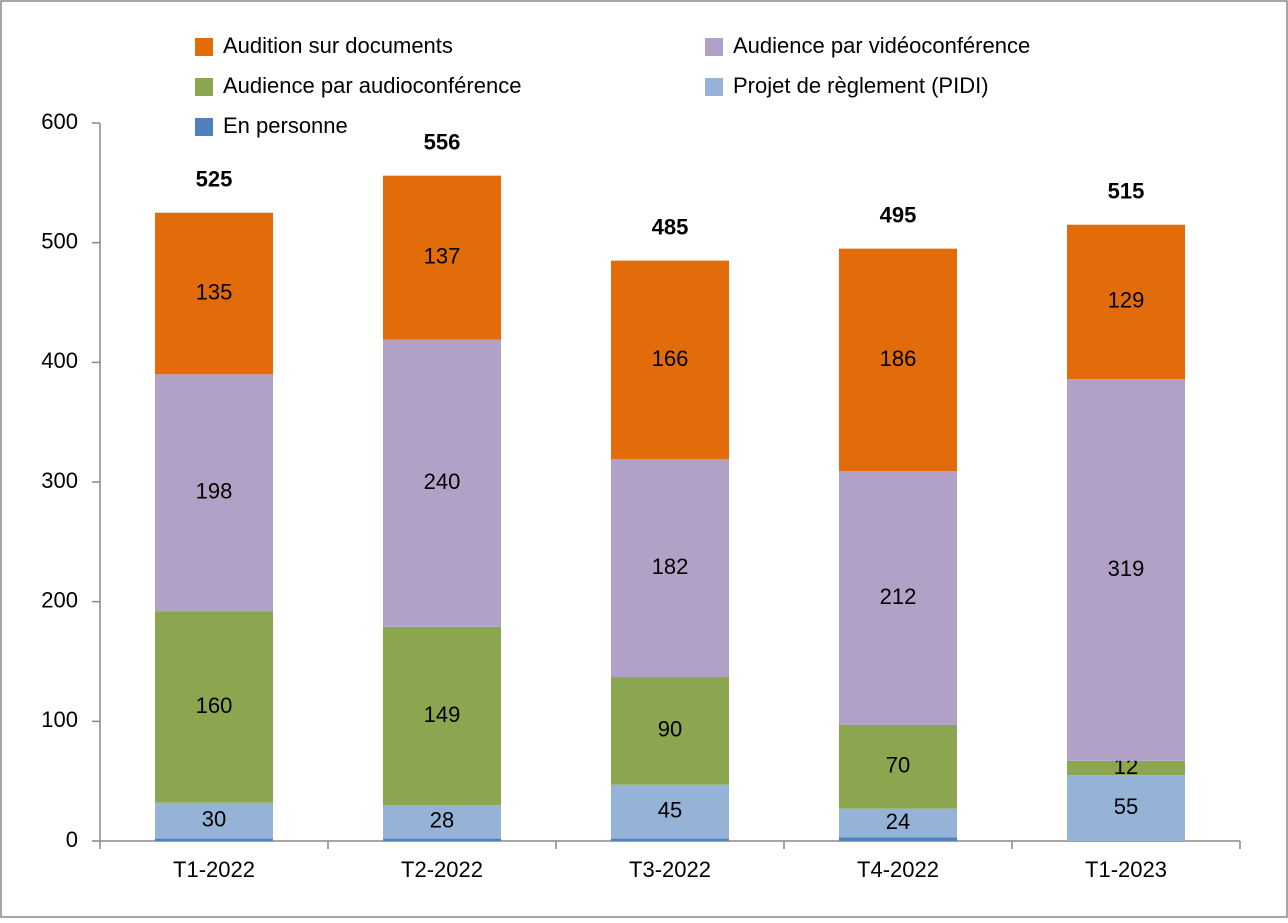 This screenshot has width=1288, height=923. I want to click on legend-label: Audience par vidéoconférence, so click(881, 45).